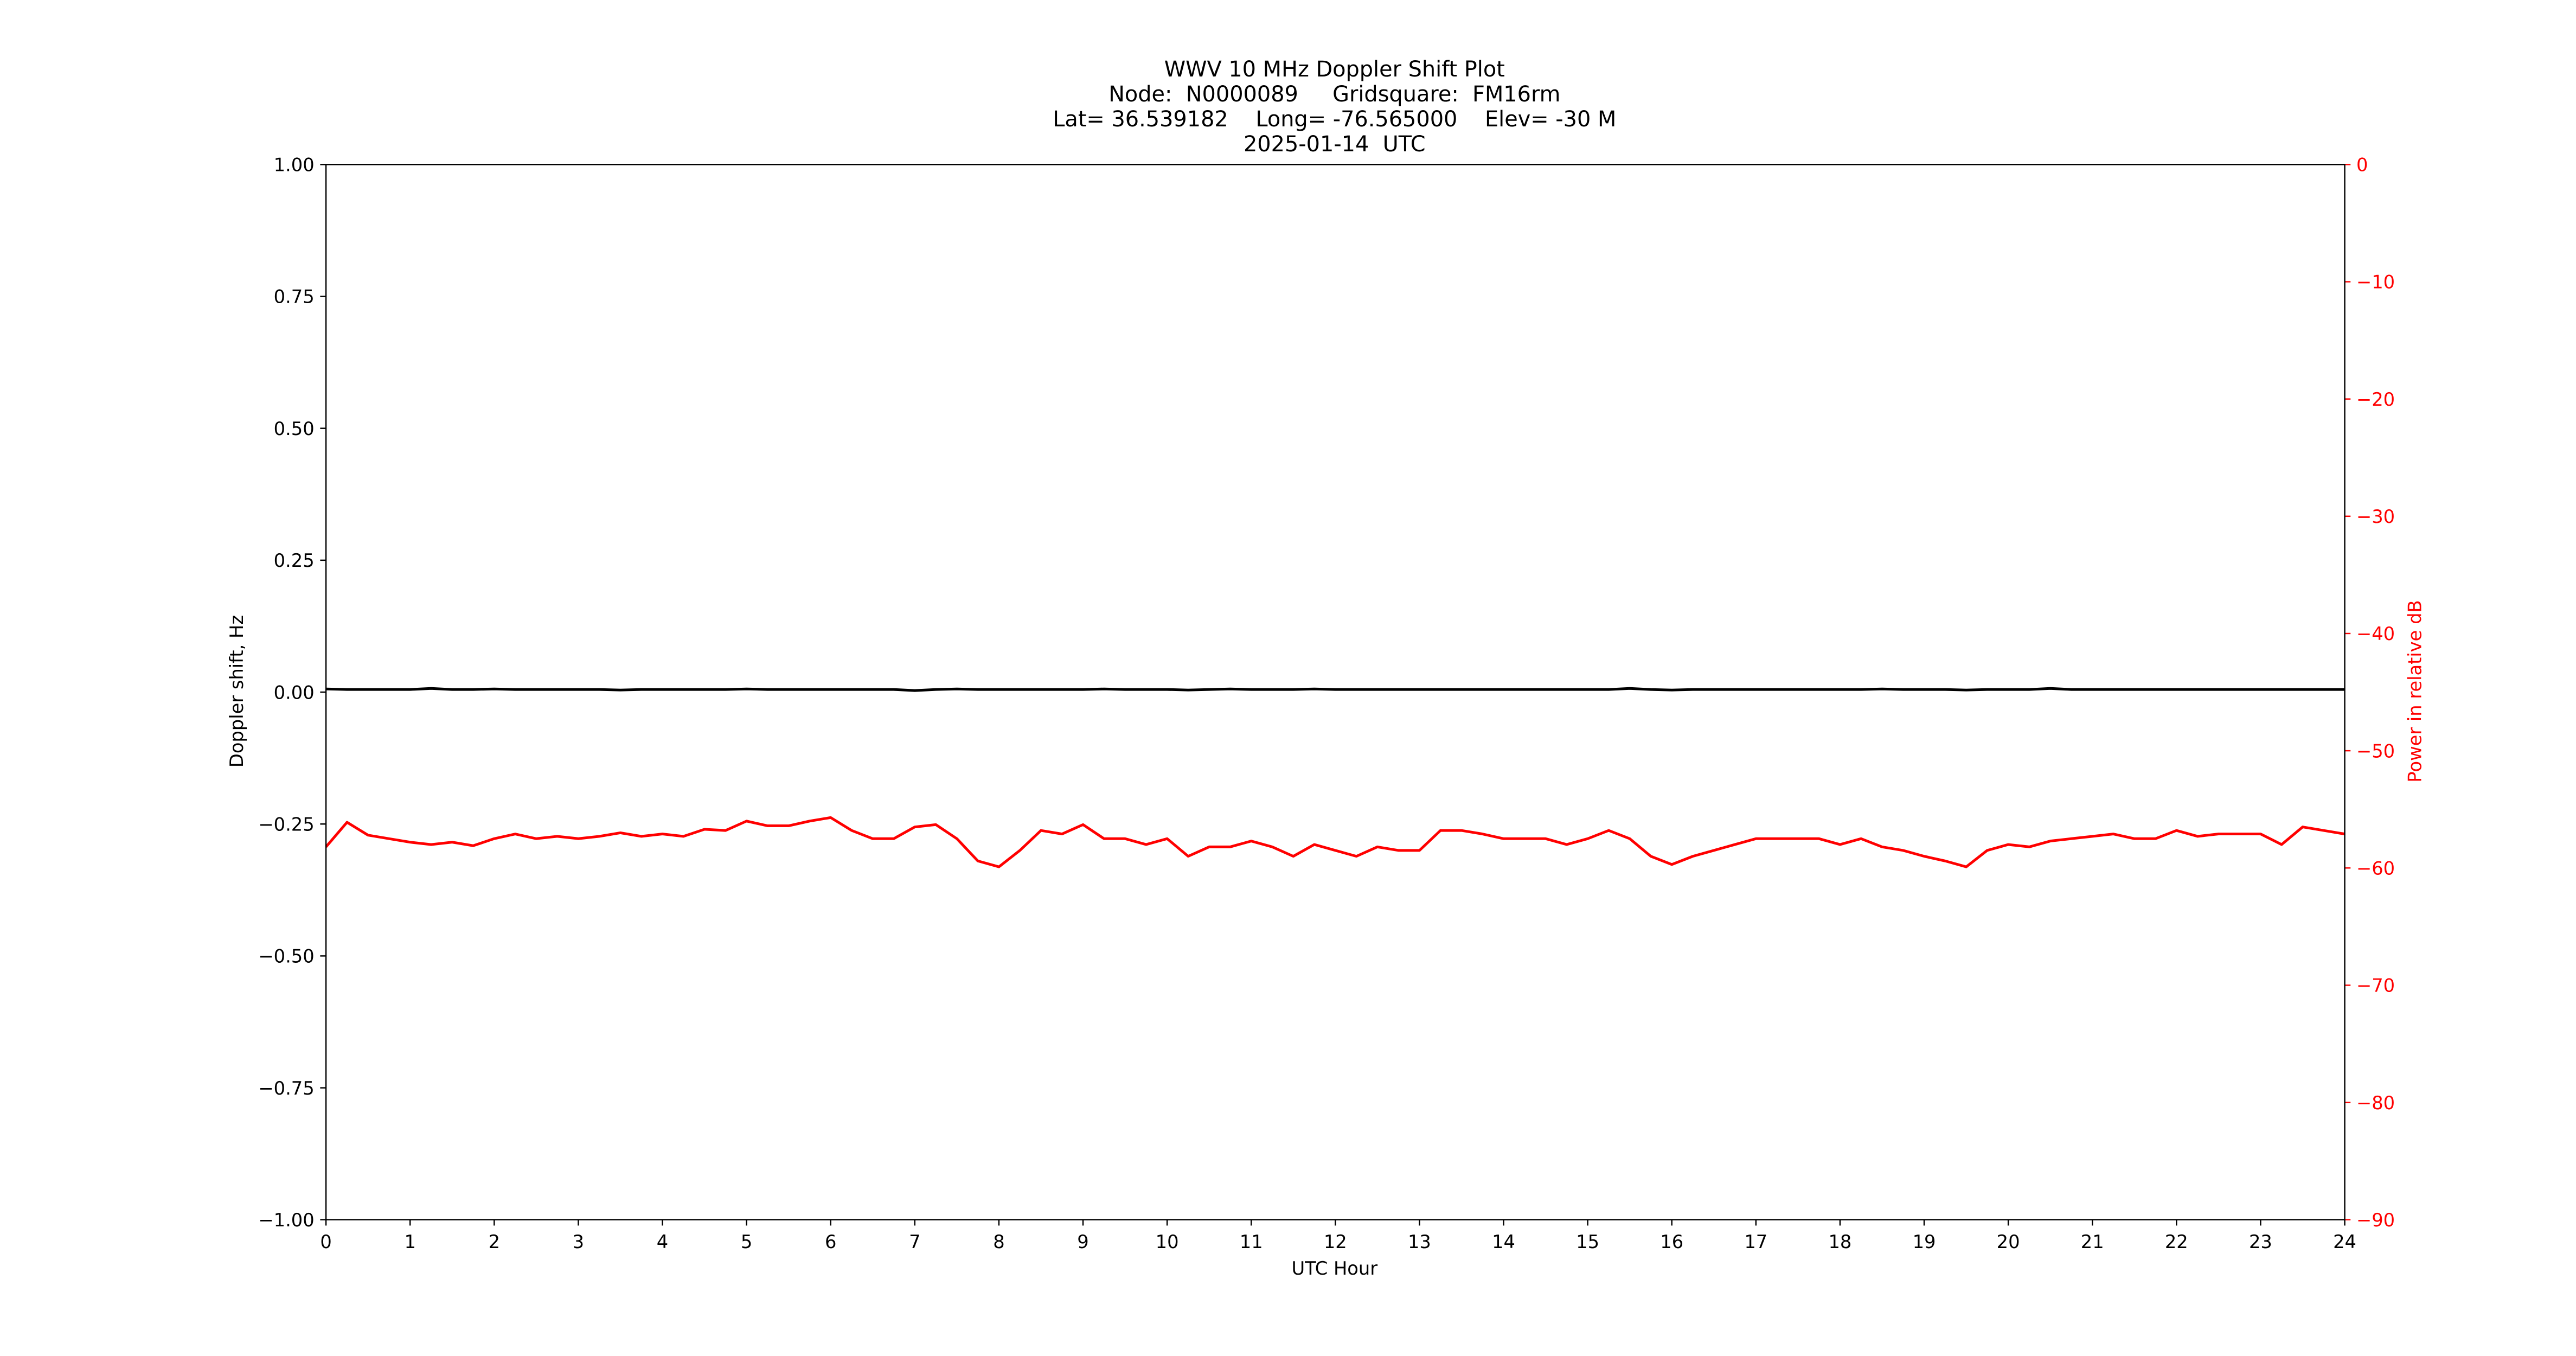  What do you see at coordinates (2375, 751) in the screenshot?
I see `y2-tick-label: −50` at bounding box center [2375, 751].